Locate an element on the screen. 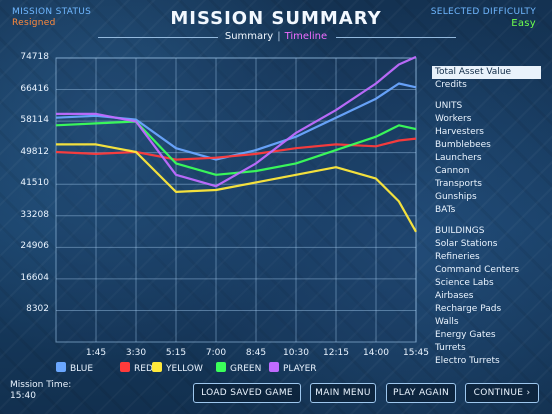 Image resolution: width=552 pixels, height=414 pixels. chevron-right-icon: › is located at coordinates (528, 393).